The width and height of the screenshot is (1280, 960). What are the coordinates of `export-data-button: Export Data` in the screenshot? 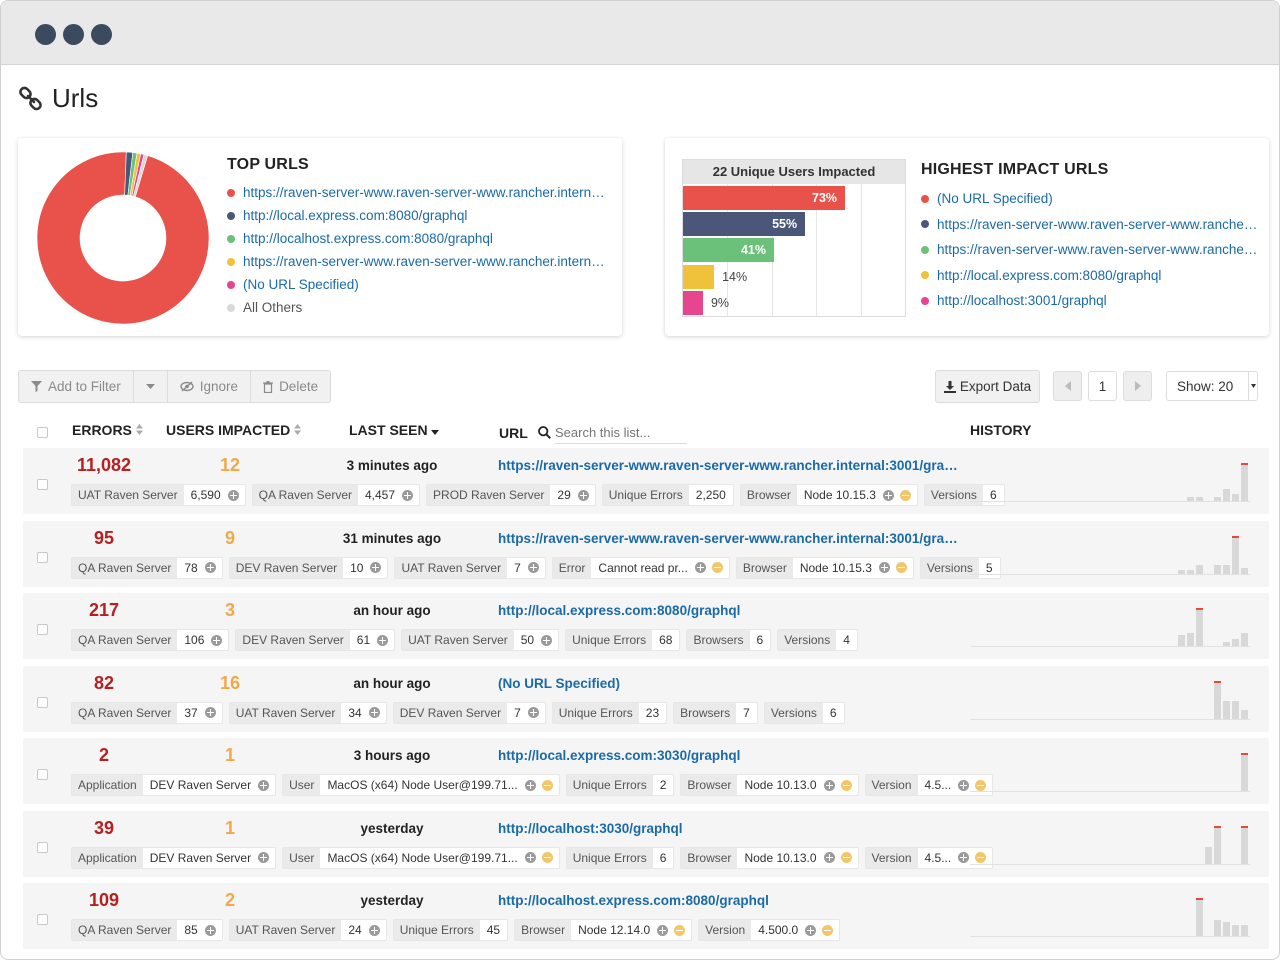 It's located at (987, 386).